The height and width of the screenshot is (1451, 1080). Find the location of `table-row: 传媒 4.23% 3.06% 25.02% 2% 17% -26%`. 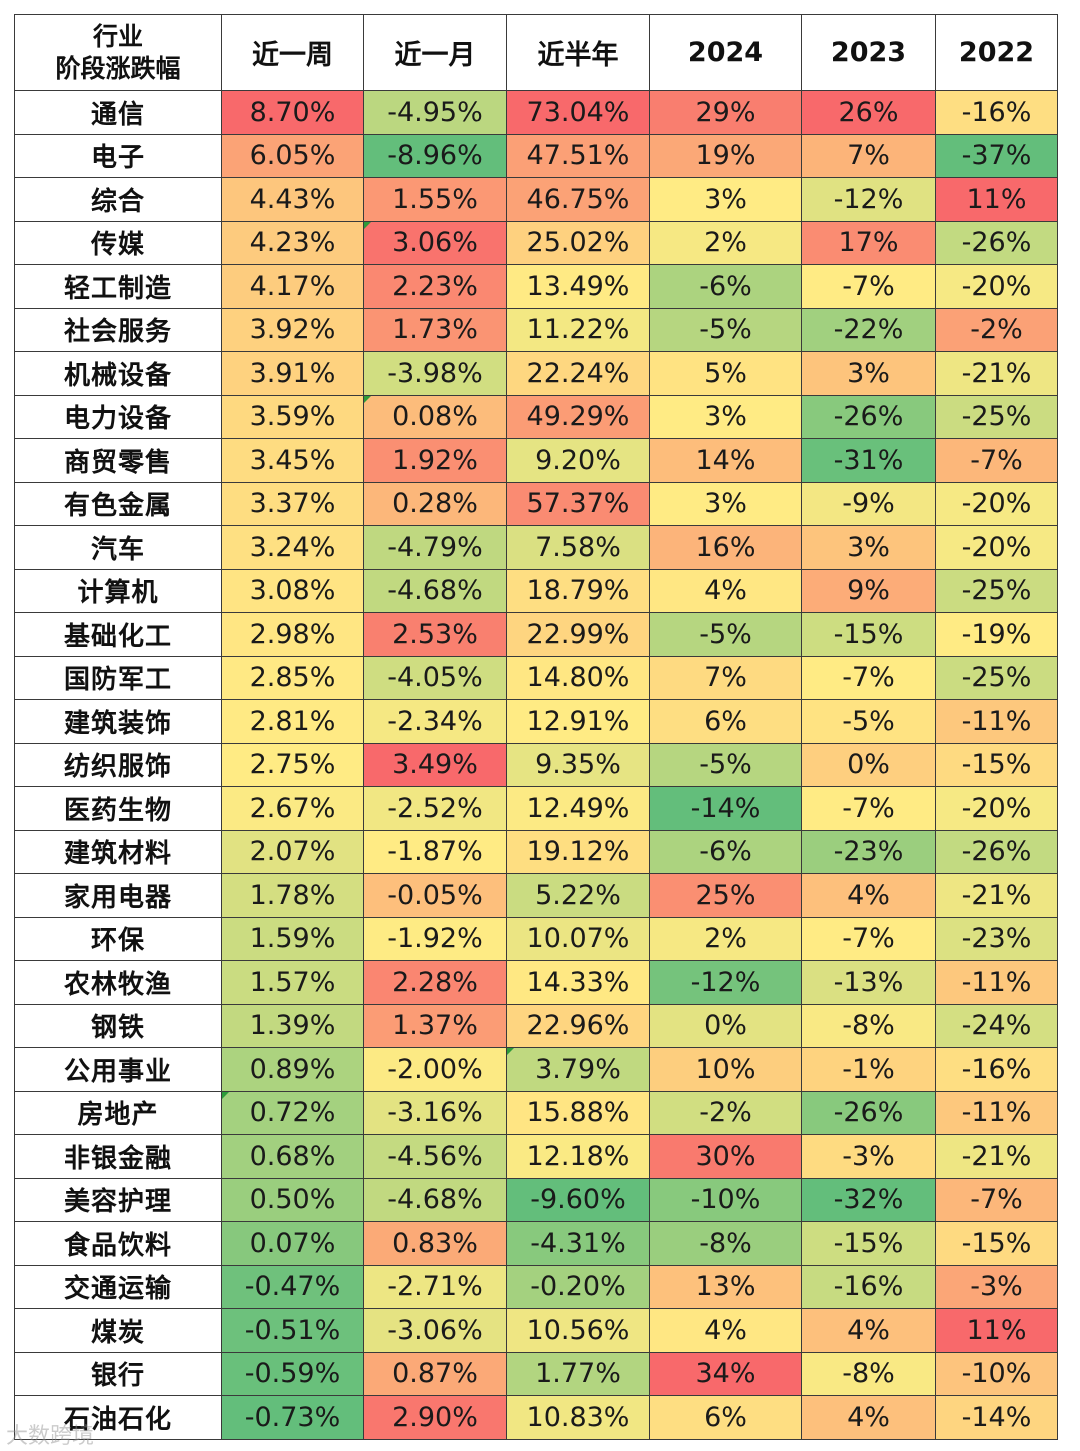

table-row: 传媒 4.23% 3.06% 25.02% 2% 17% -26% is located at coordinates (536, 242).